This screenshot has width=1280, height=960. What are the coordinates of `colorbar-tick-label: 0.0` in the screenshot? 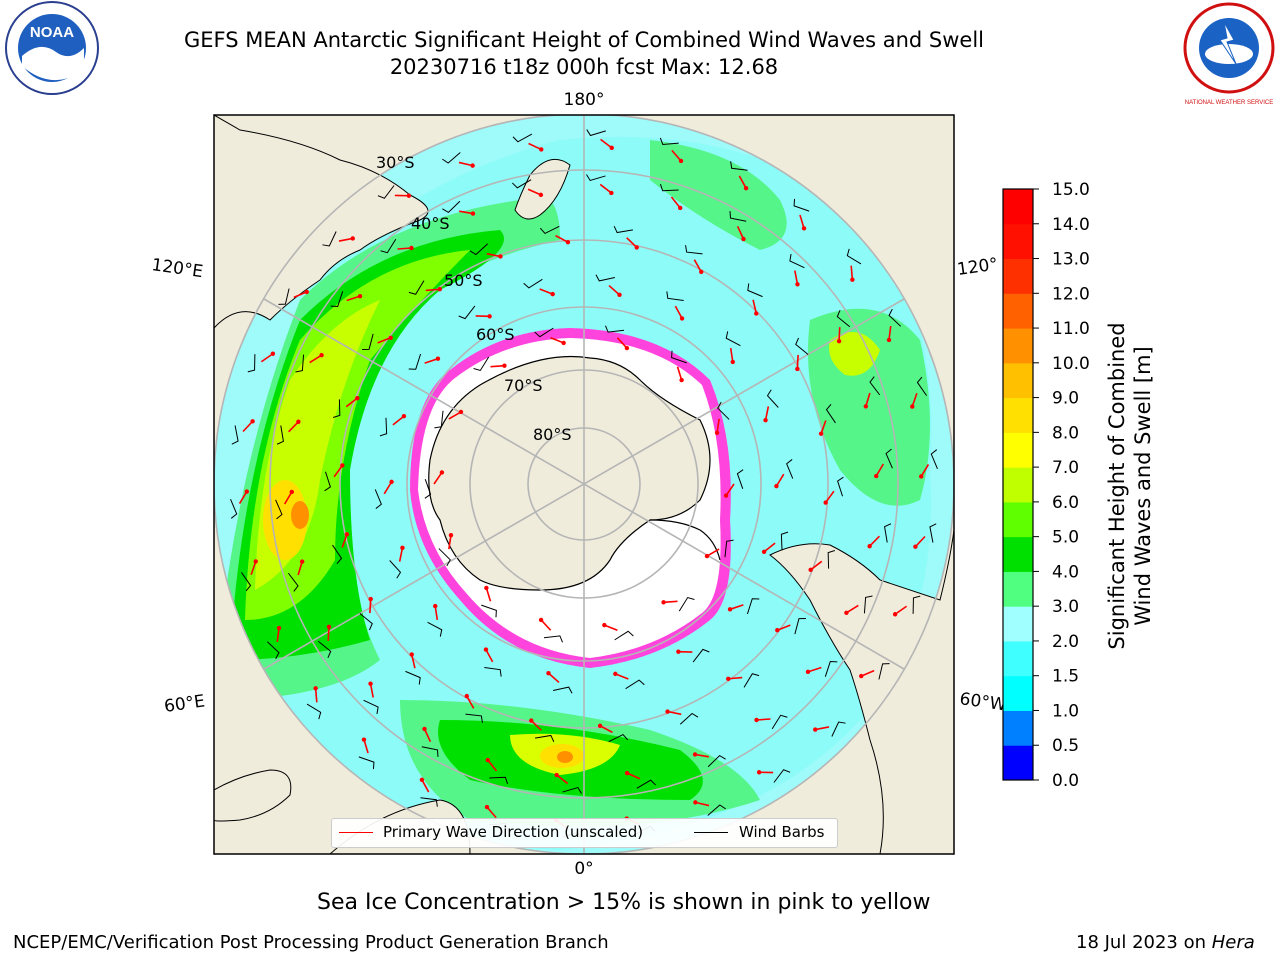 It's located at (1065, 781).